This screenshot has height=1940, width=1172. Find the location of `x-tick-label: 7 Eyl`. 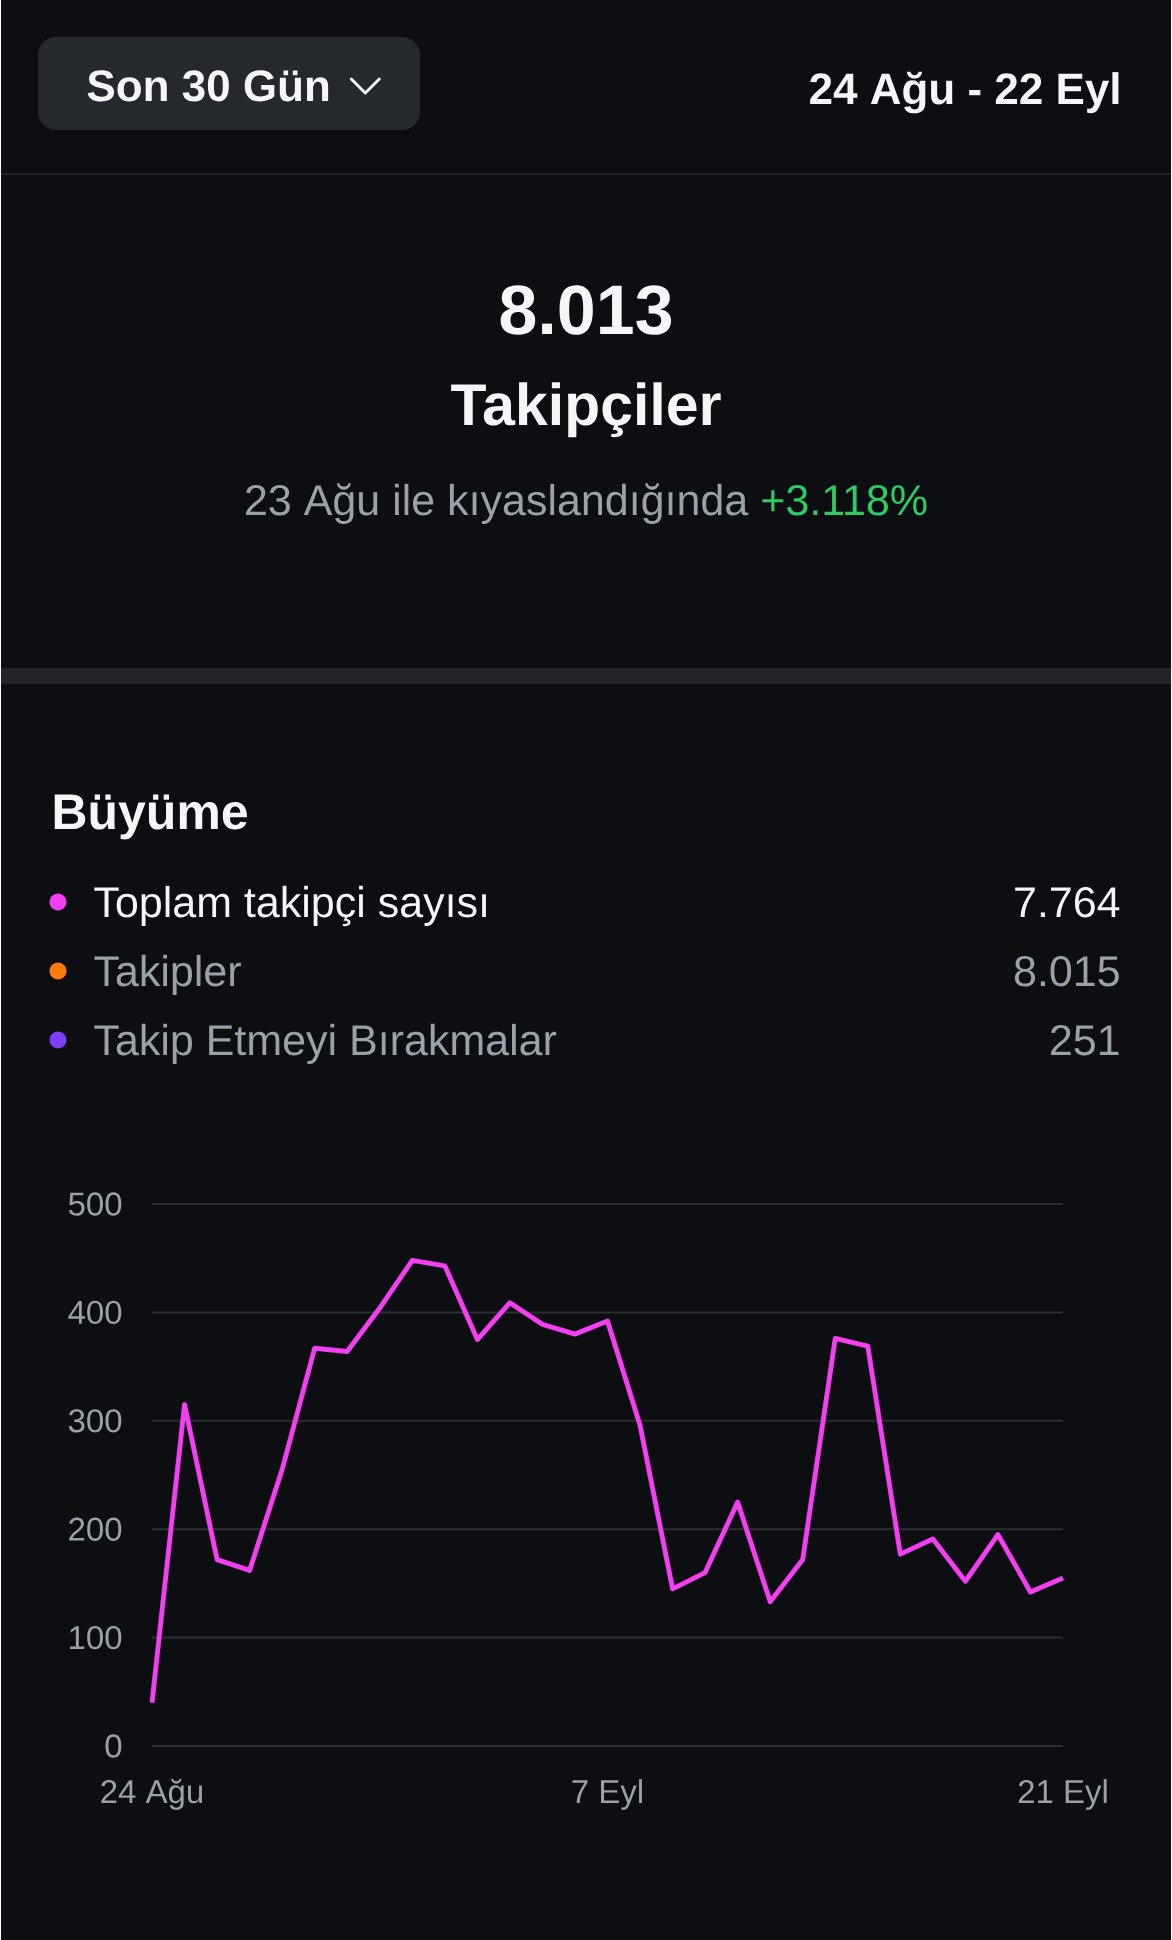

x-tick-label: 7 Eyl is located at coordinates (607, 1794).